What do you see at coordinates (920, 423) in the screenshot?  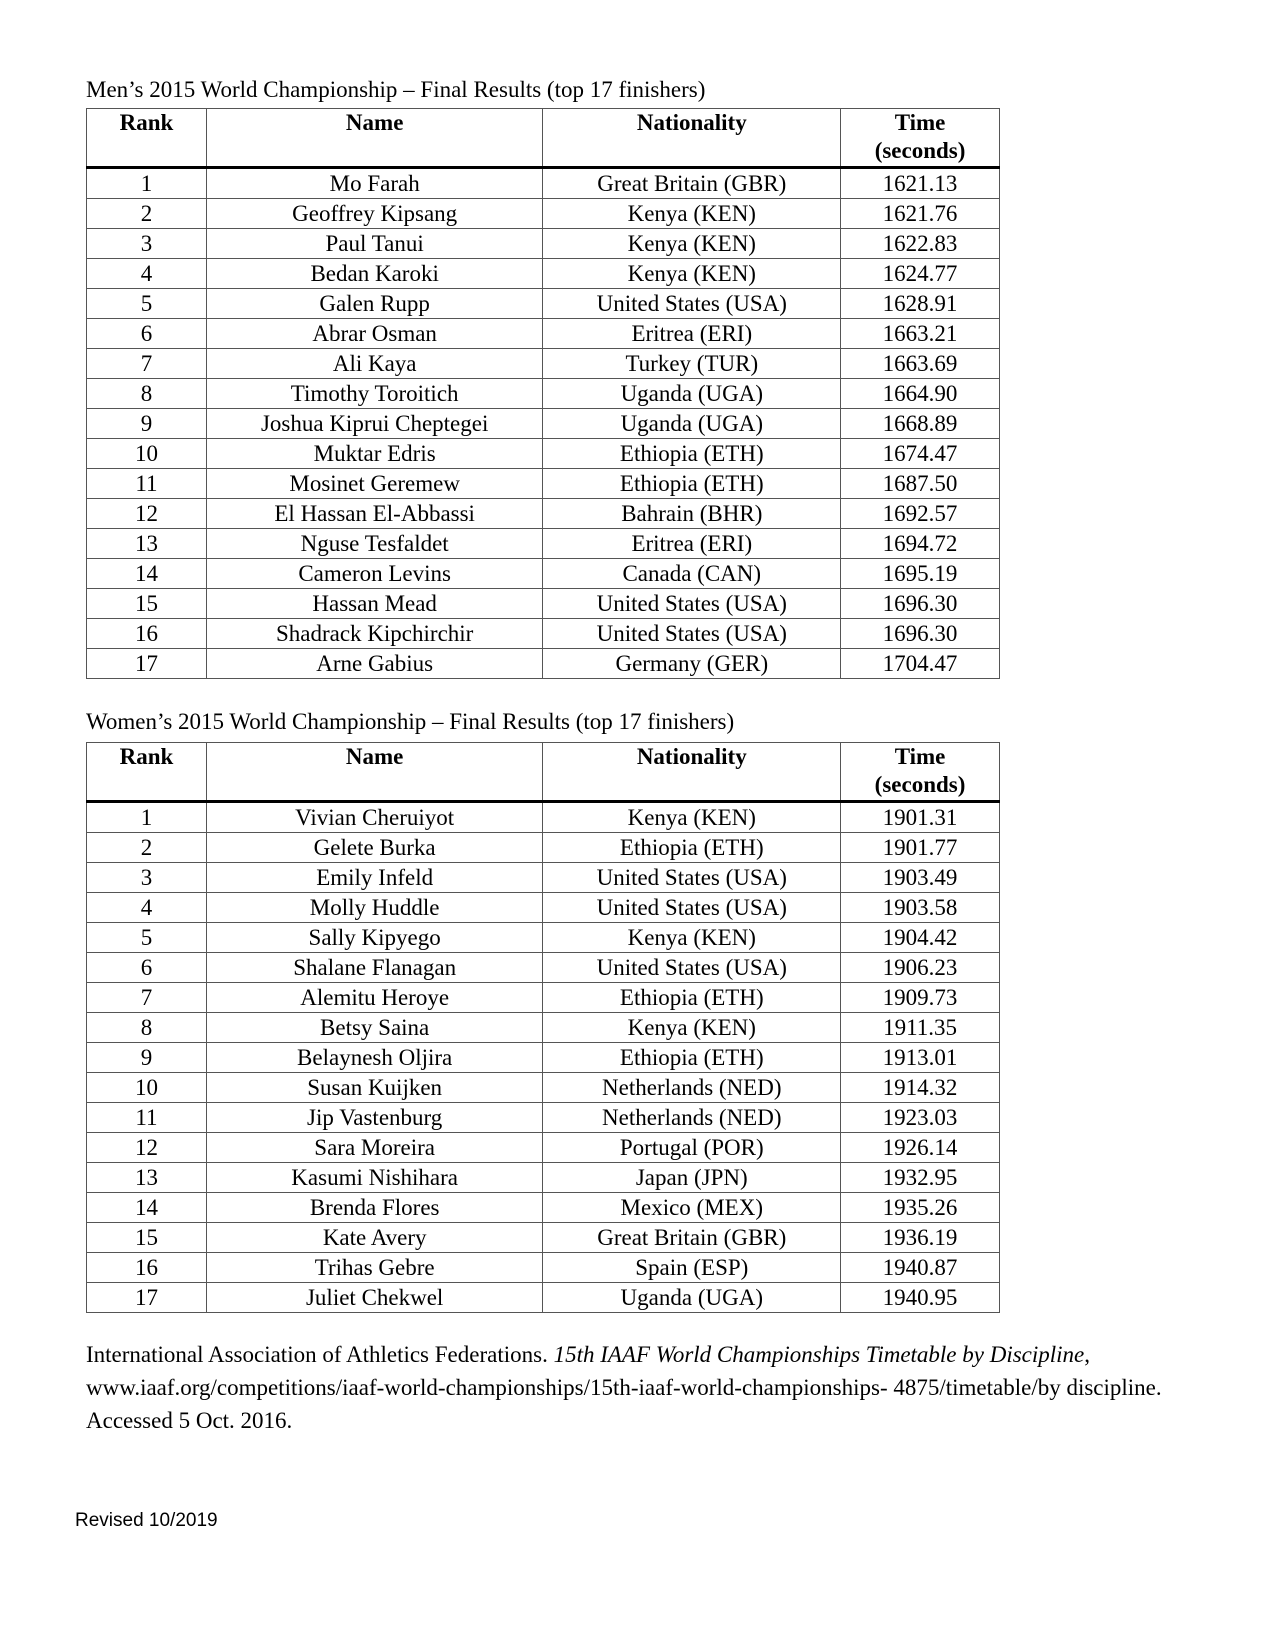 I see `time-cell: 1668.89` at bounding box center [920, 423].